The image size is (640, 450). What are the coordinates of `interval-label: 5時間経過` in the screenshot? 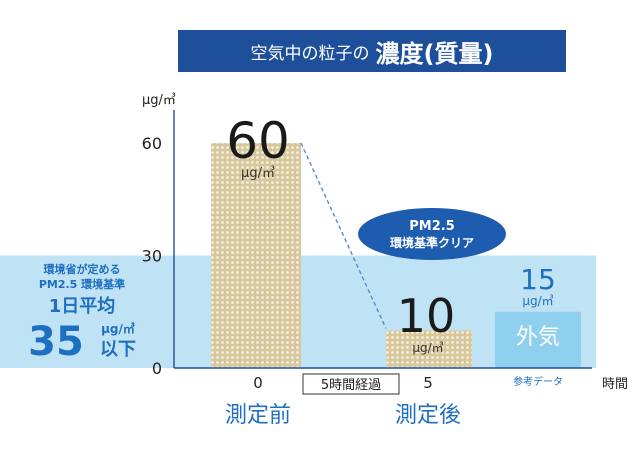 It's located at (351, 385).